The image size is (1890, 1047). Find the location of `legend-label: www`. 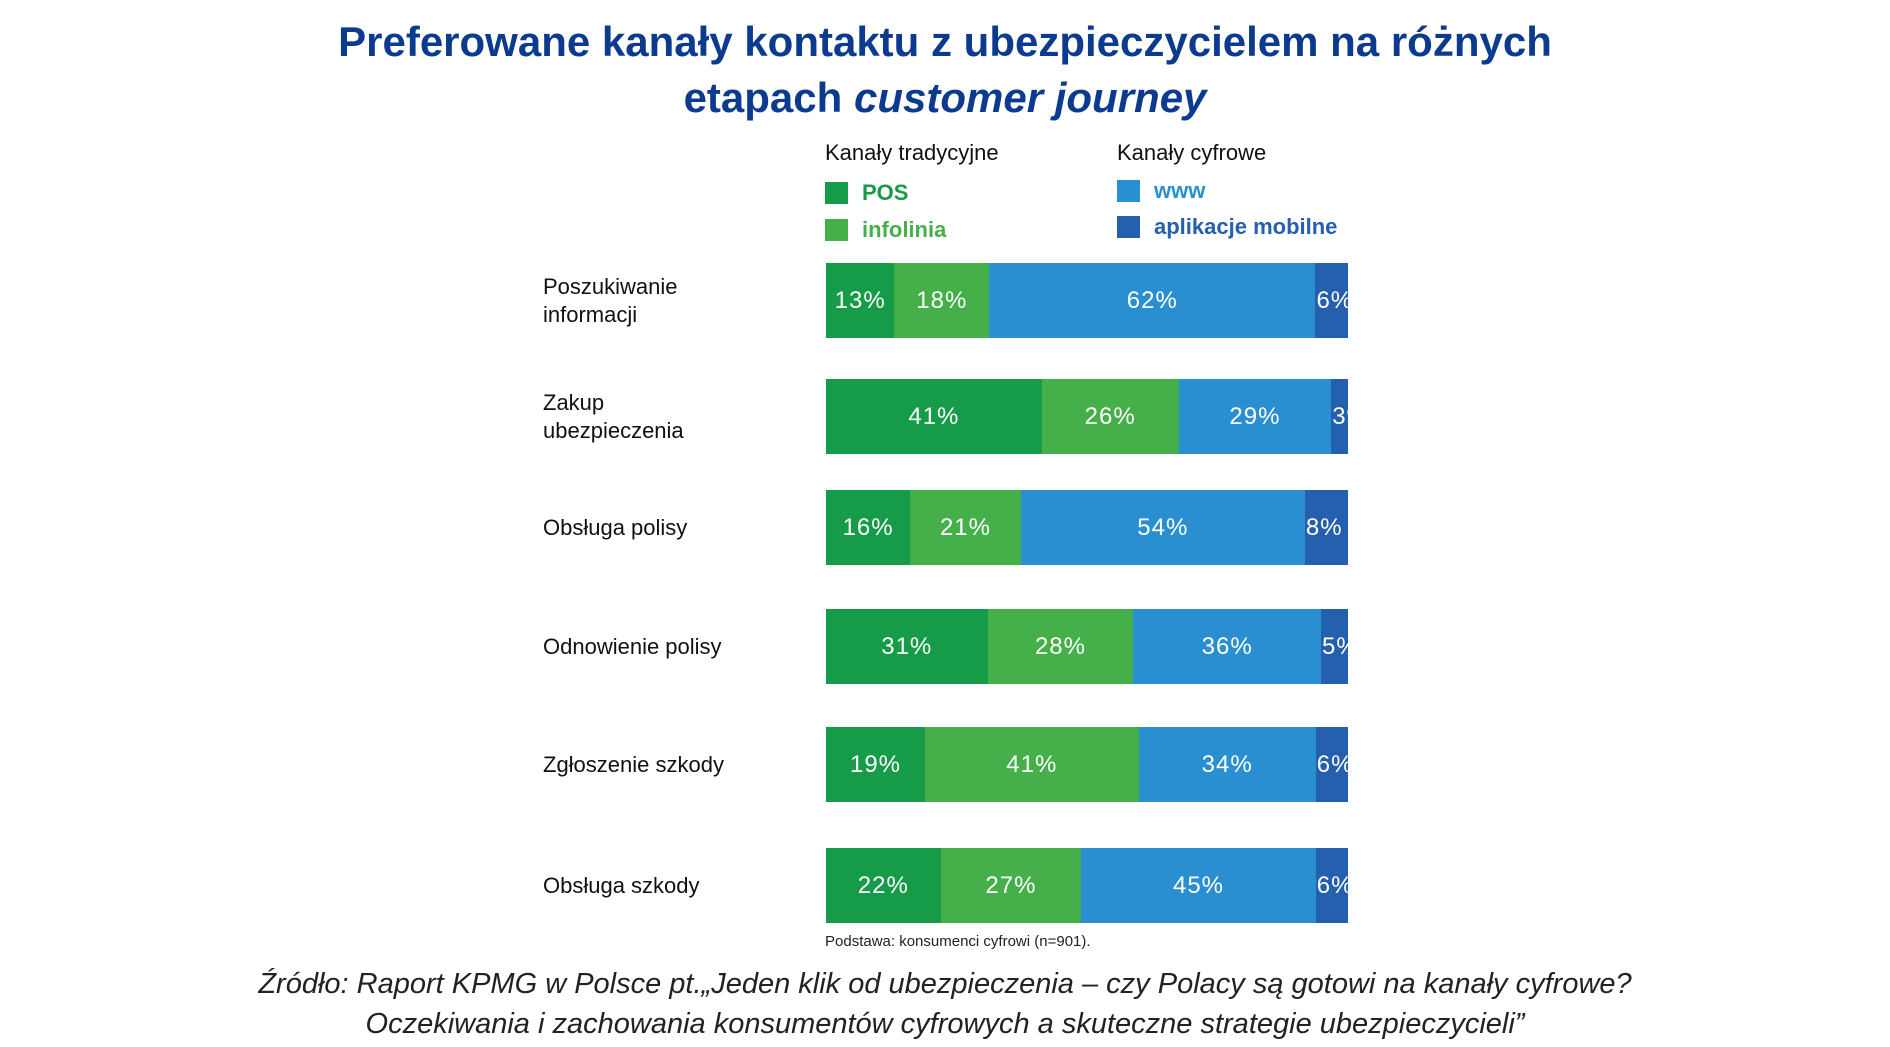

legend-label: www is located at coordinates (1180, 190).